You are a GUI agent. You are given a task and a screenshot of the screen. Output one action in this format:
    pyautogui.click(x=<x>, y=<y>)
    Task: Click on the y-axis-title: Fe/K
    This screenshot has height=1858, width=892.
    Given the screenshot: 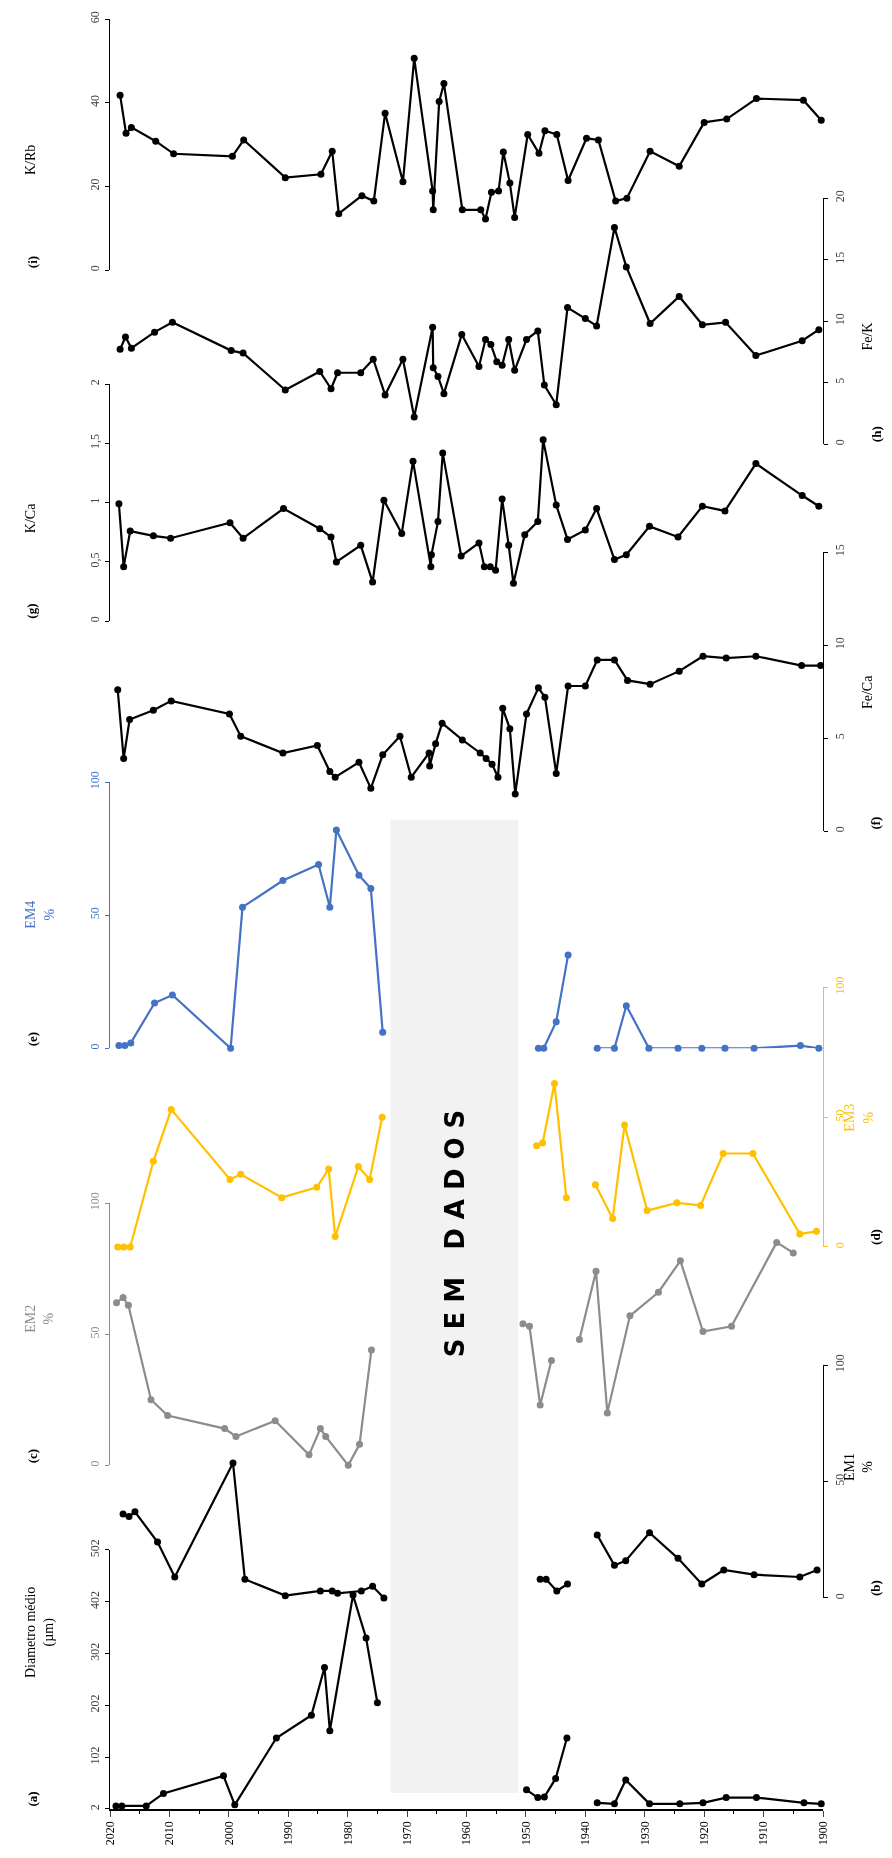 What is the action you would take?
    pyautogui.click(x=868, y=336)
    